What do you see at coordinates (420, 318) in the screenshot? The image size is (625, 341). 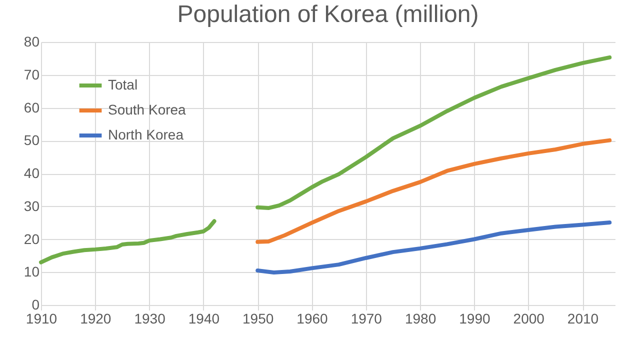 I see `x-tick-label: 1980` at bounding box center [420, 318].